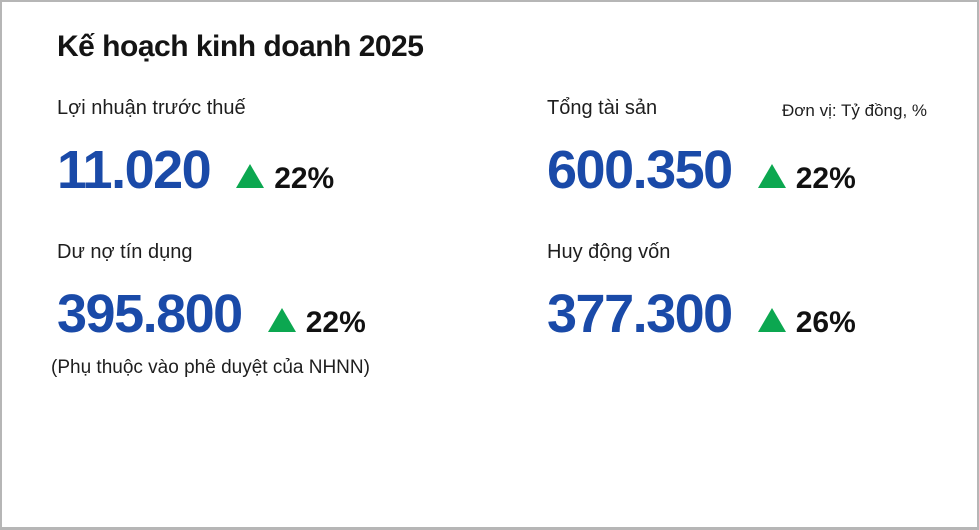 This screenshot has width=979, height=530. What do you see at coordinates (151, 108) in the screenshot?
I see `metric-label: Lợi nhuận trước thuế` at bounding box center [151, 108].